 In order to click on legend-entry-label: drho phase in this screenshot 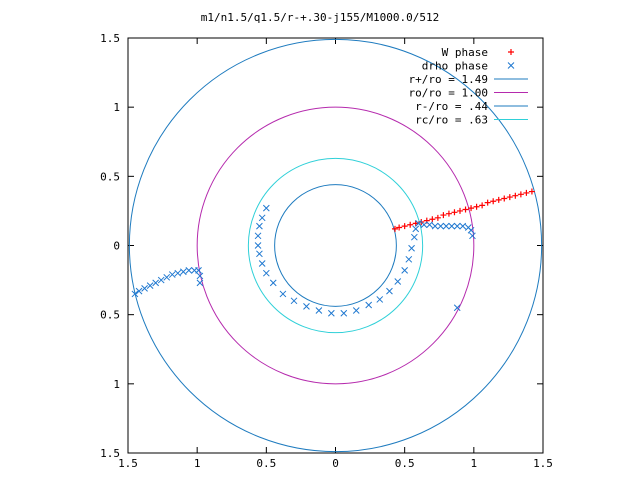, I will do `click(455, 66)`.